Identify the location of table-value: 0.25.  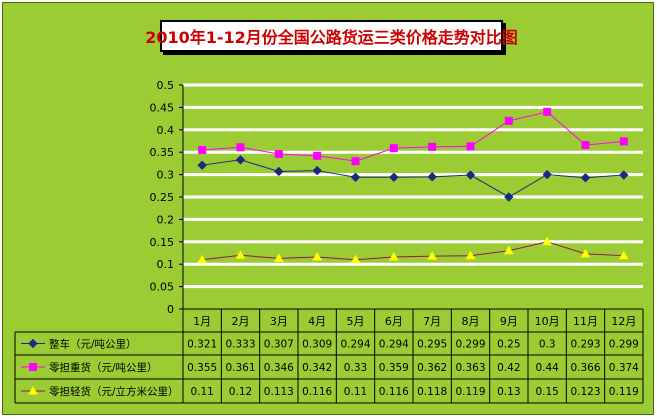
(508, 345).